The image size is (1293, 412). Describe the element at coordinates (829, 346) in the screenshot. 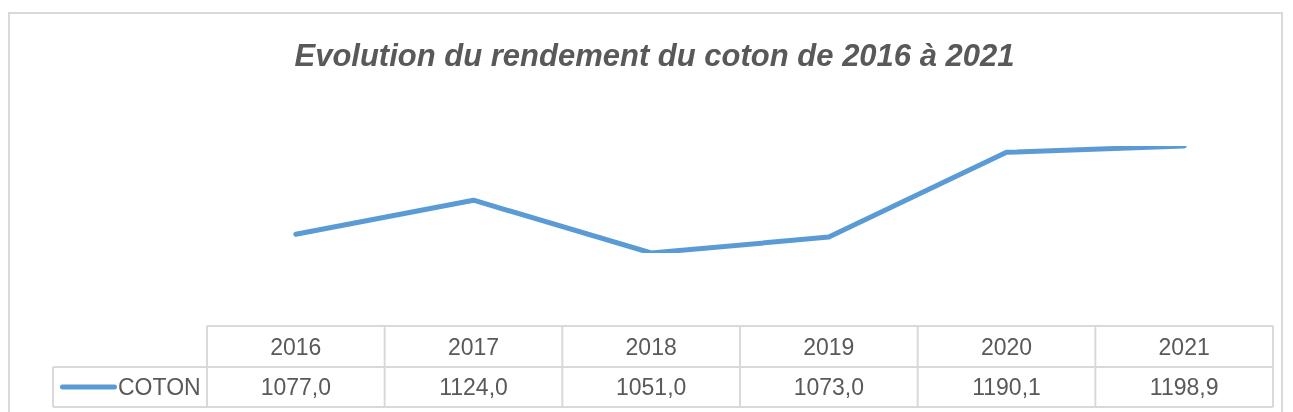

I see `x-tick-label: 2019` at that location.